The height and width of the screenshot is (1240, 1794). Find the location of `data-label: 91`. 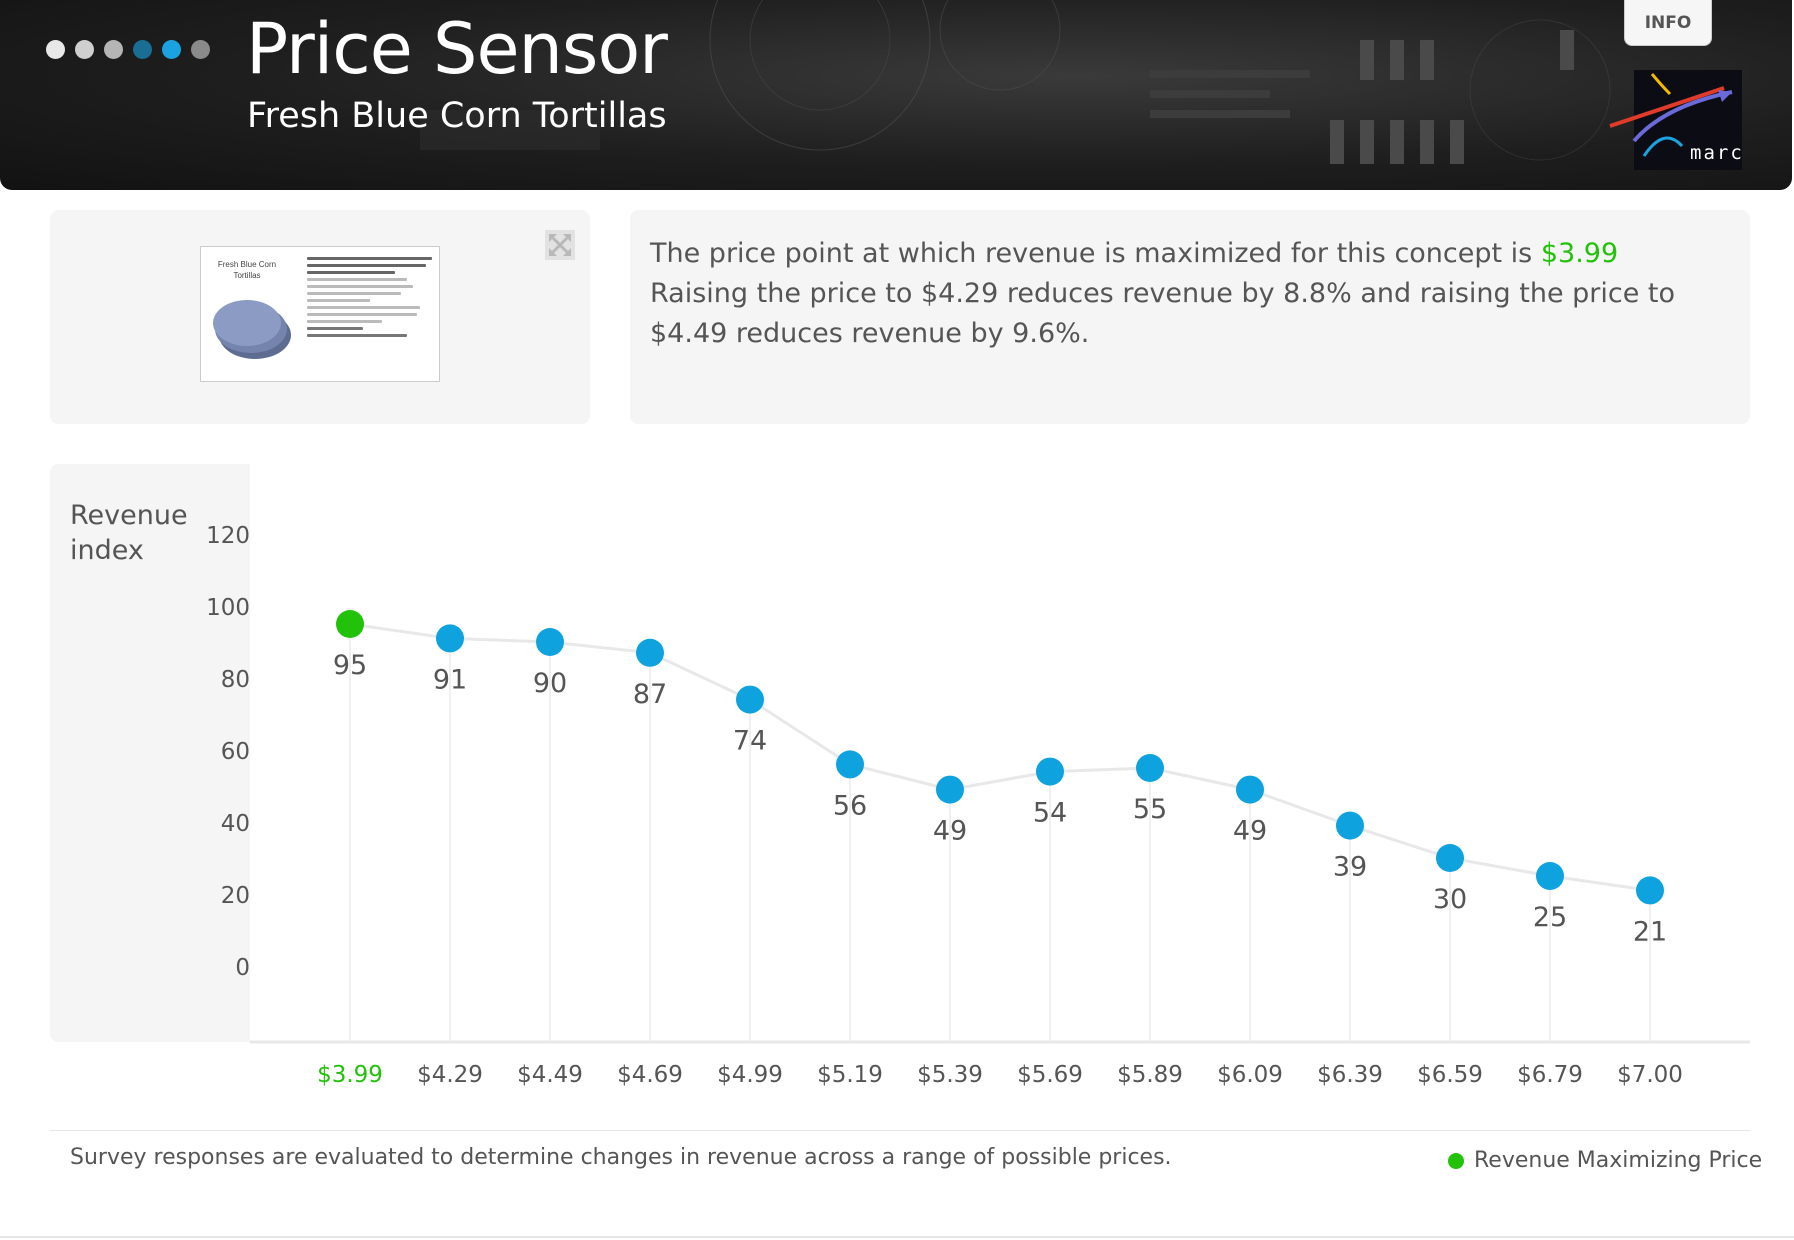

data-label: 91 is located at coordinates (450, 679).